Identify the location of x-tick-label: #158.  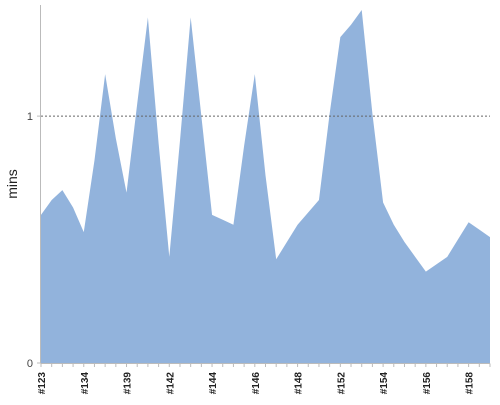
(470, 383).